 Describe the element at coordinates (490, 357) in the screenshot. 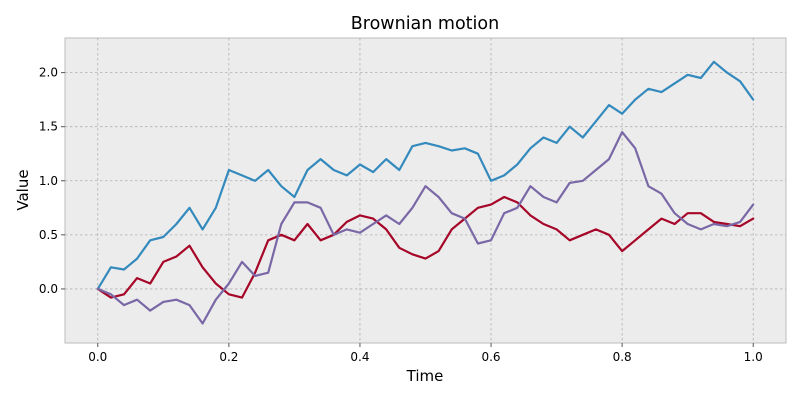

I see `x-tick-label: 0.6` at that location.